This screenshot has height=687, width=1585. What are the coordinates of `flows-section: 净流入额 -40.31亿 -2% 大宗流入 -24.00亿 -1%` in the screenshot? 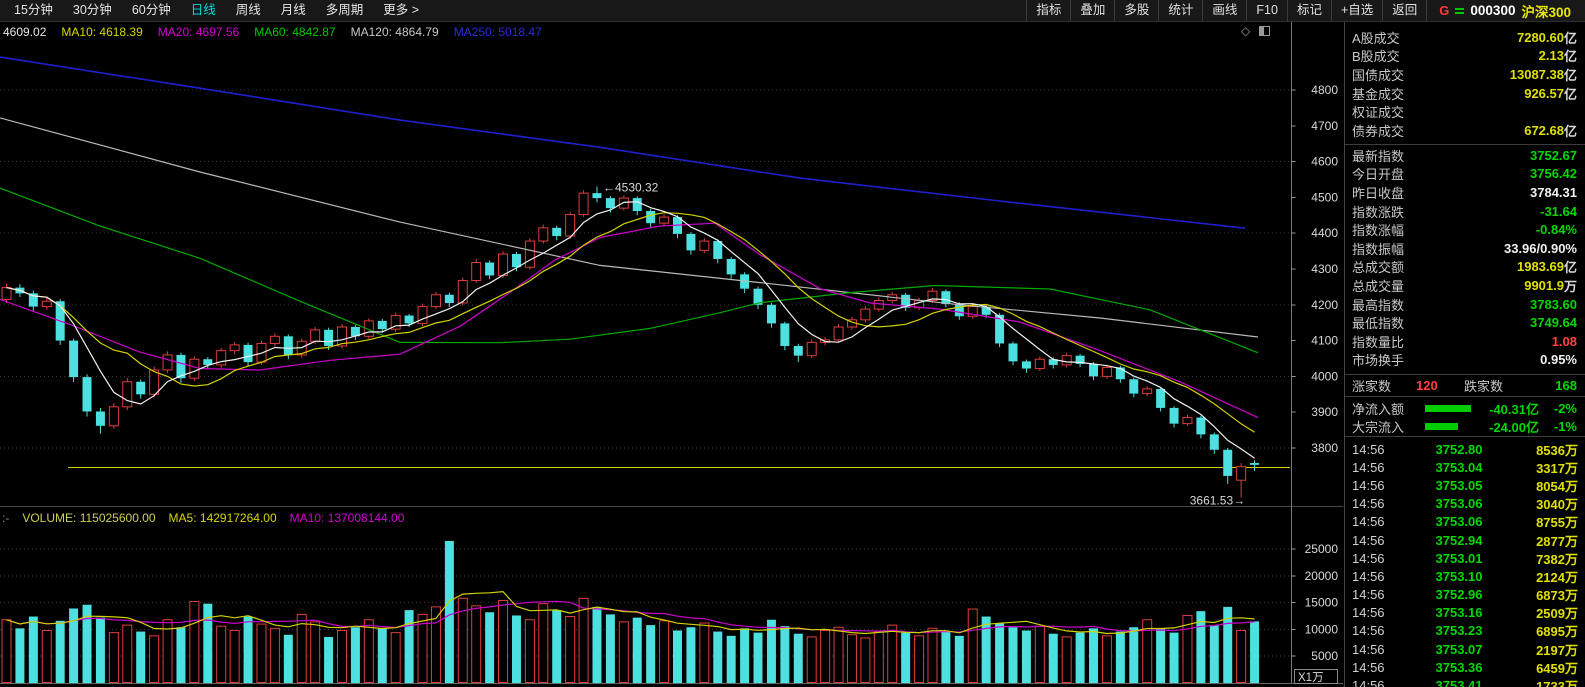 It's located at (1465, 417).